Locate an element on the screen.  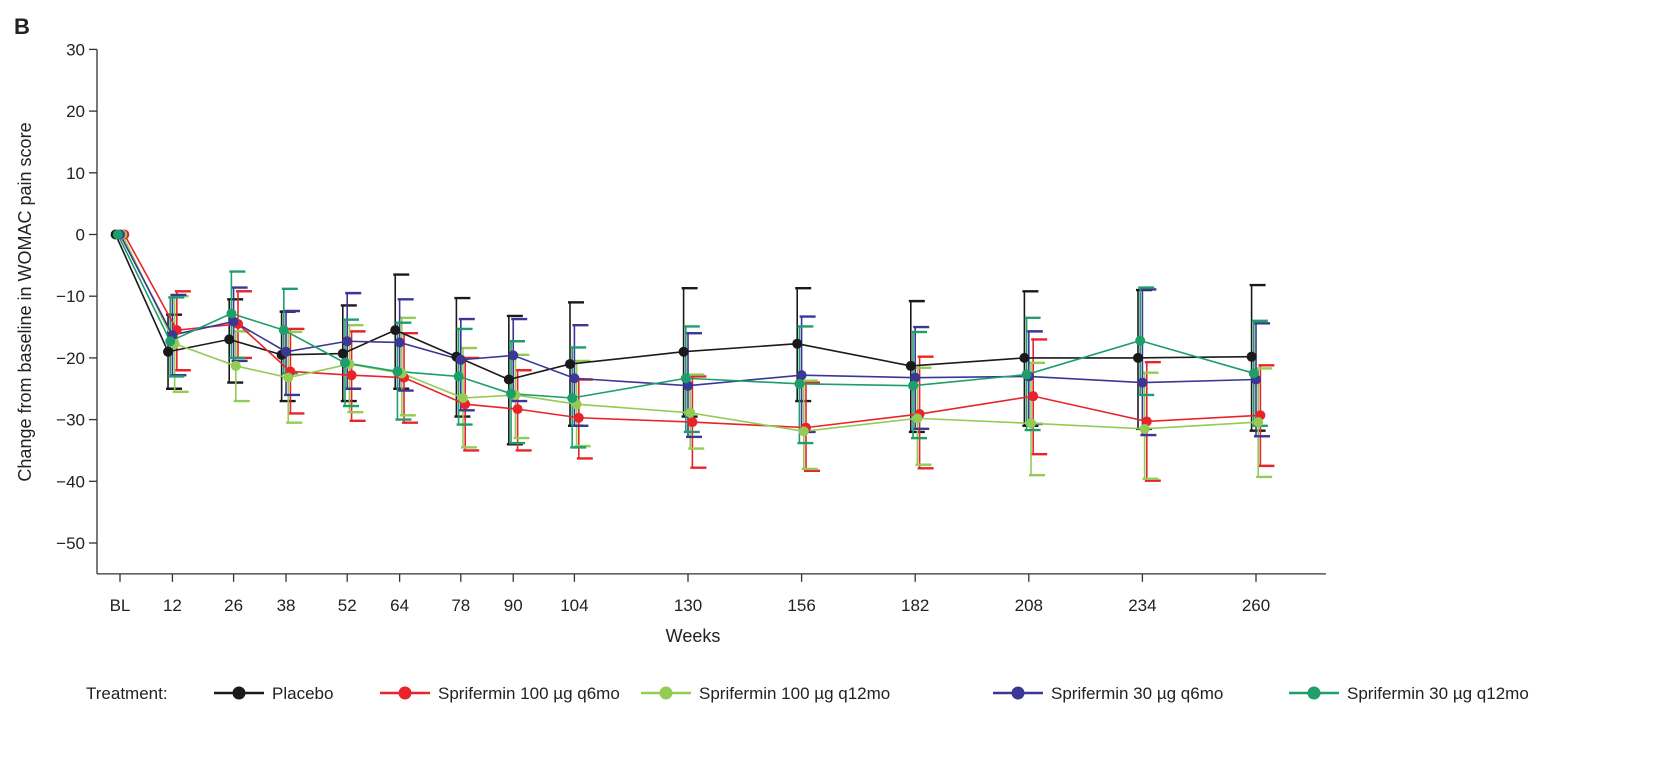
x-tick-label: 52 is located at coordinates (347, 605).